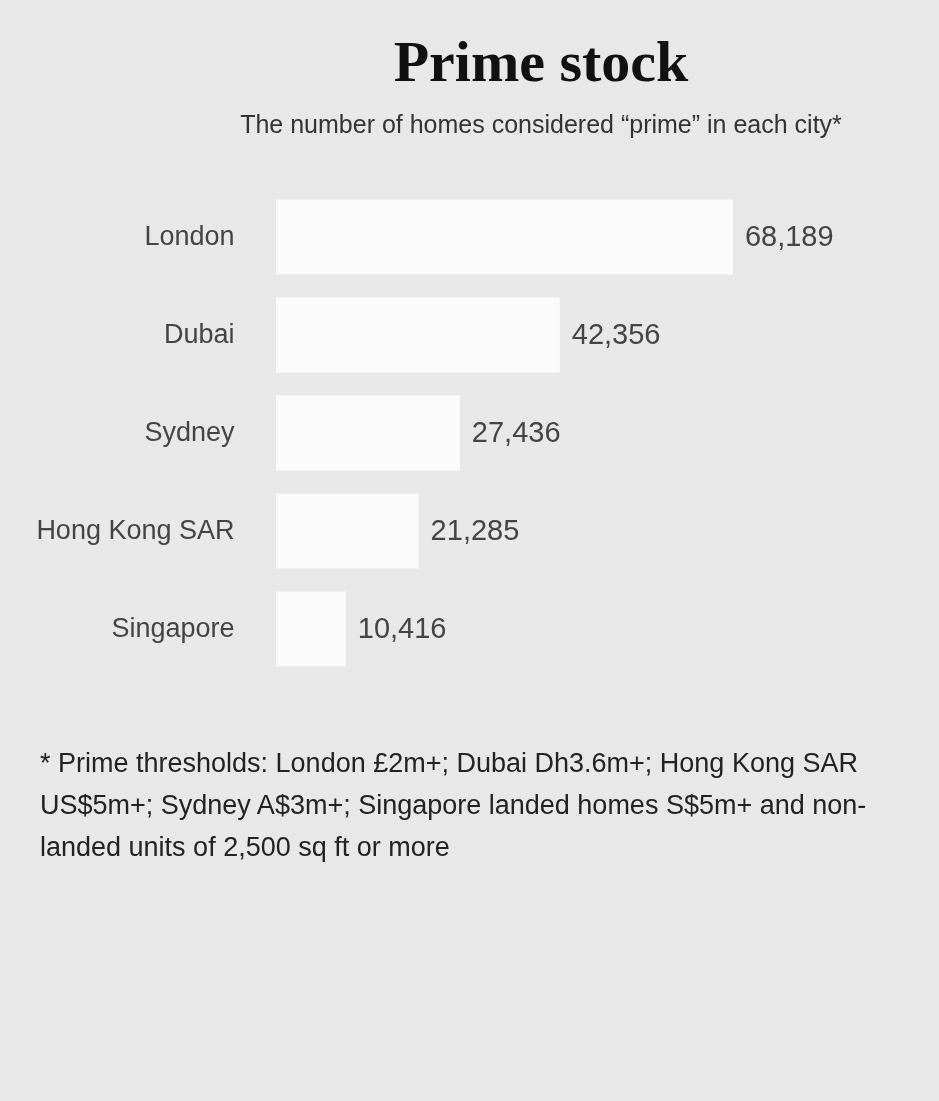  Describe the element at coordinates (541, 61) in the screenshot. I see `chart-title: Prime stock` at that location.